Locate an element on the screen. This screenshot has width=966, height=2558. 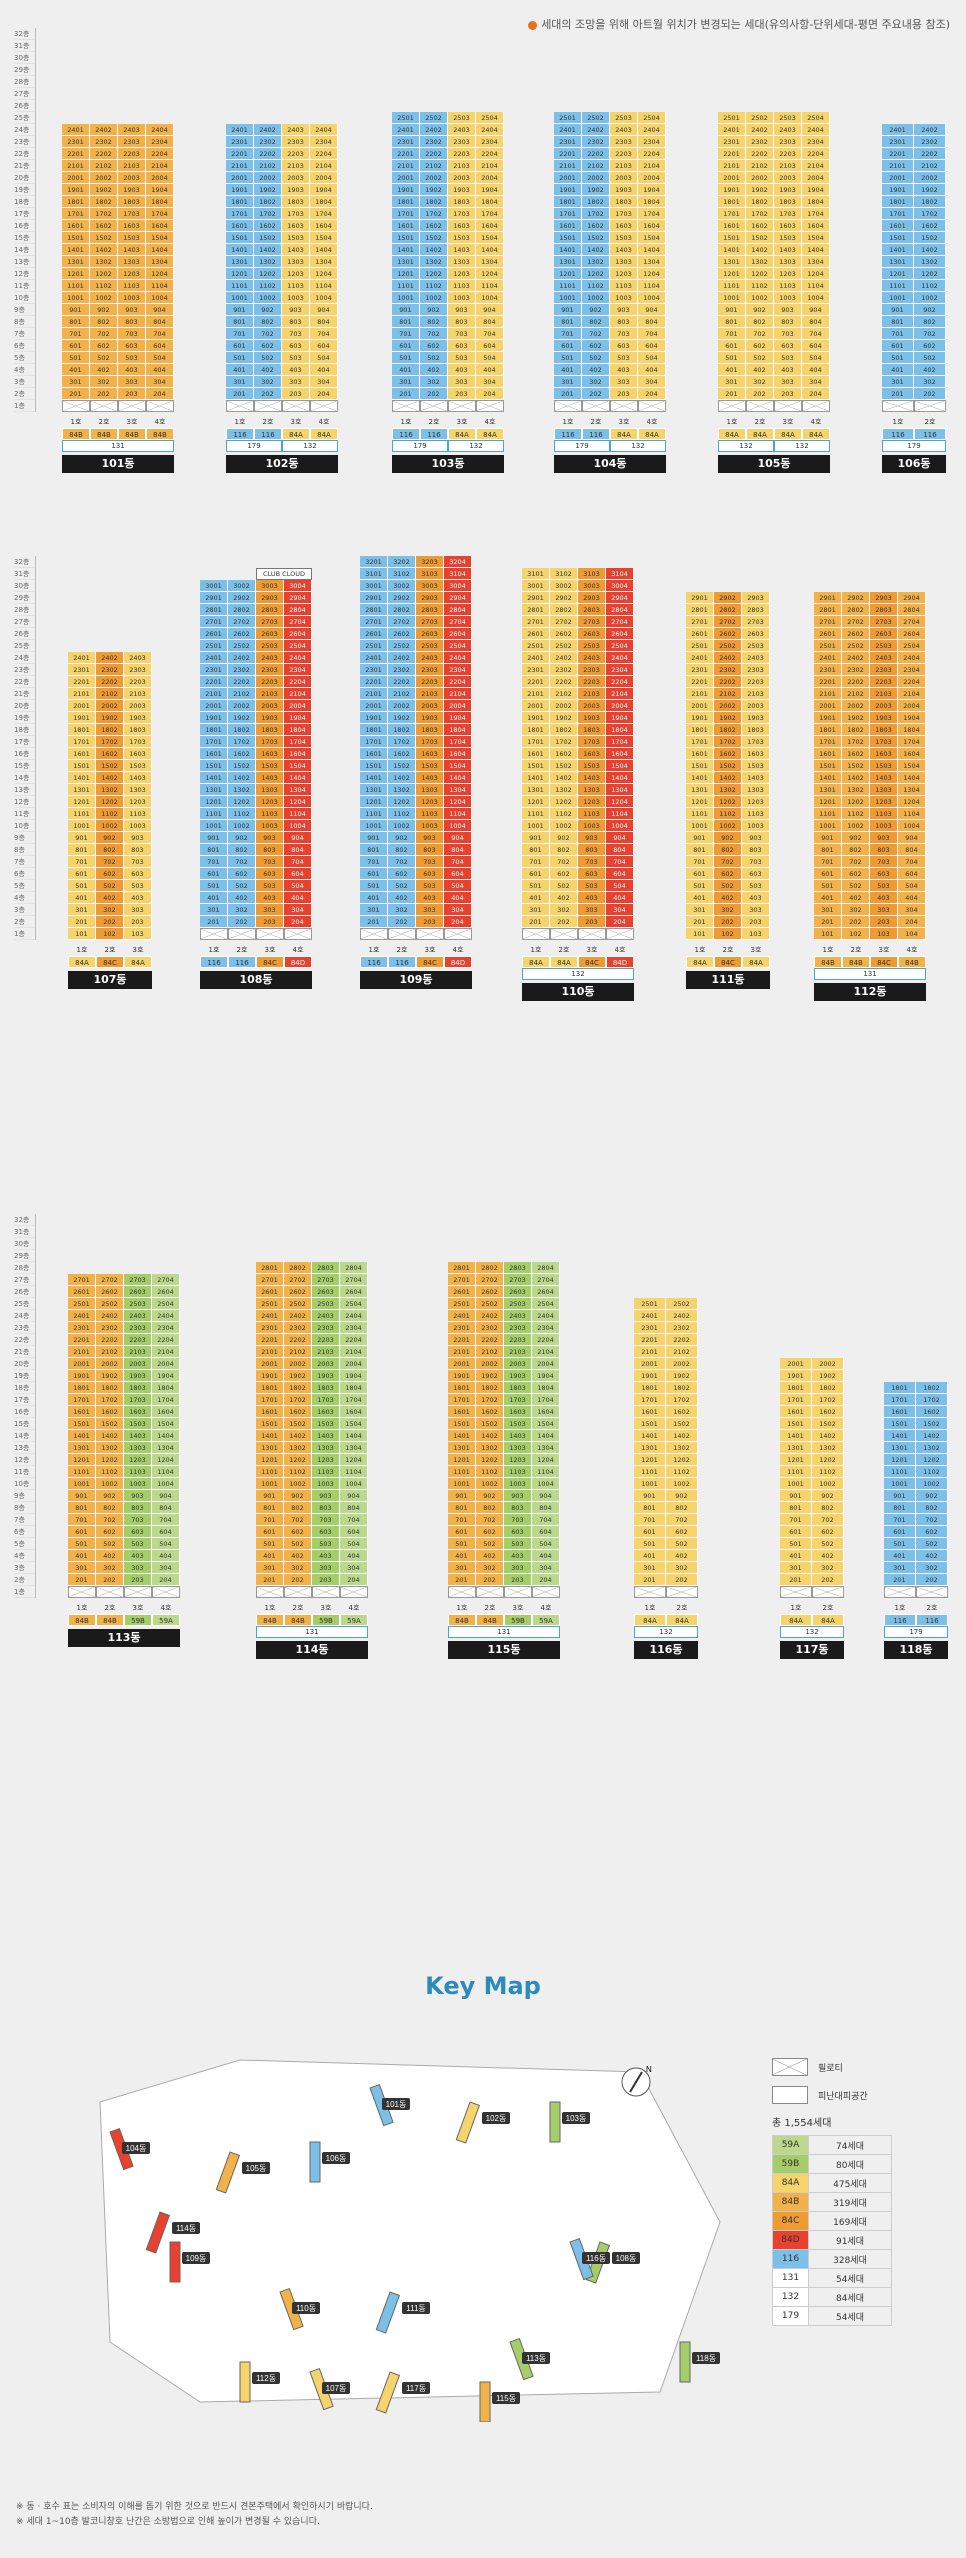
unit-cell: 2504 is located at coordinates (620, 646).